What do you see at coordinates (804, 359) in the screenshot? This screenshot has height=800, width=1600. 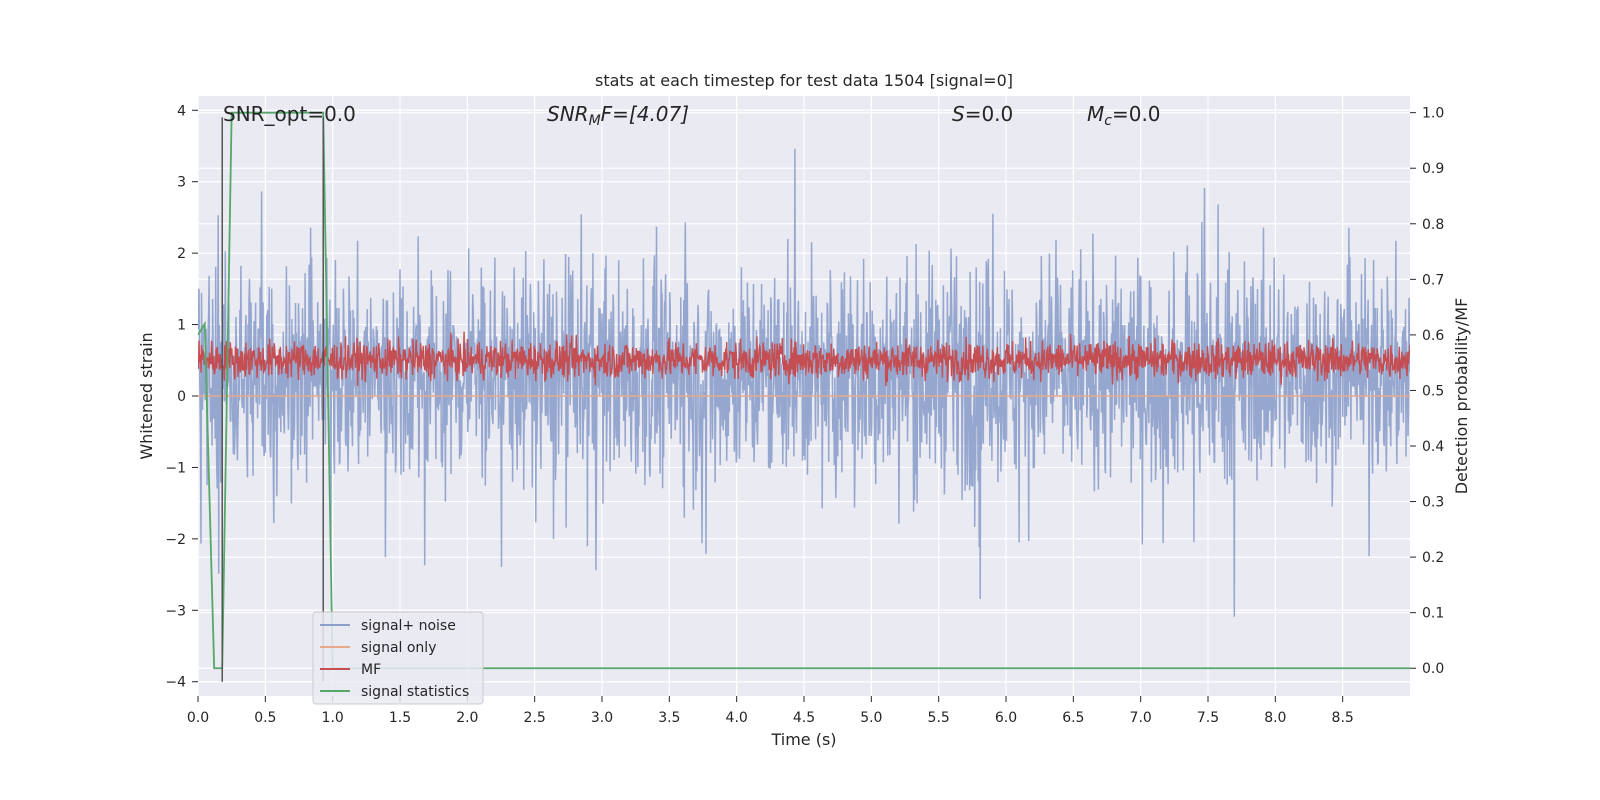 I see `series-mf` at bounding box center [804, 359].